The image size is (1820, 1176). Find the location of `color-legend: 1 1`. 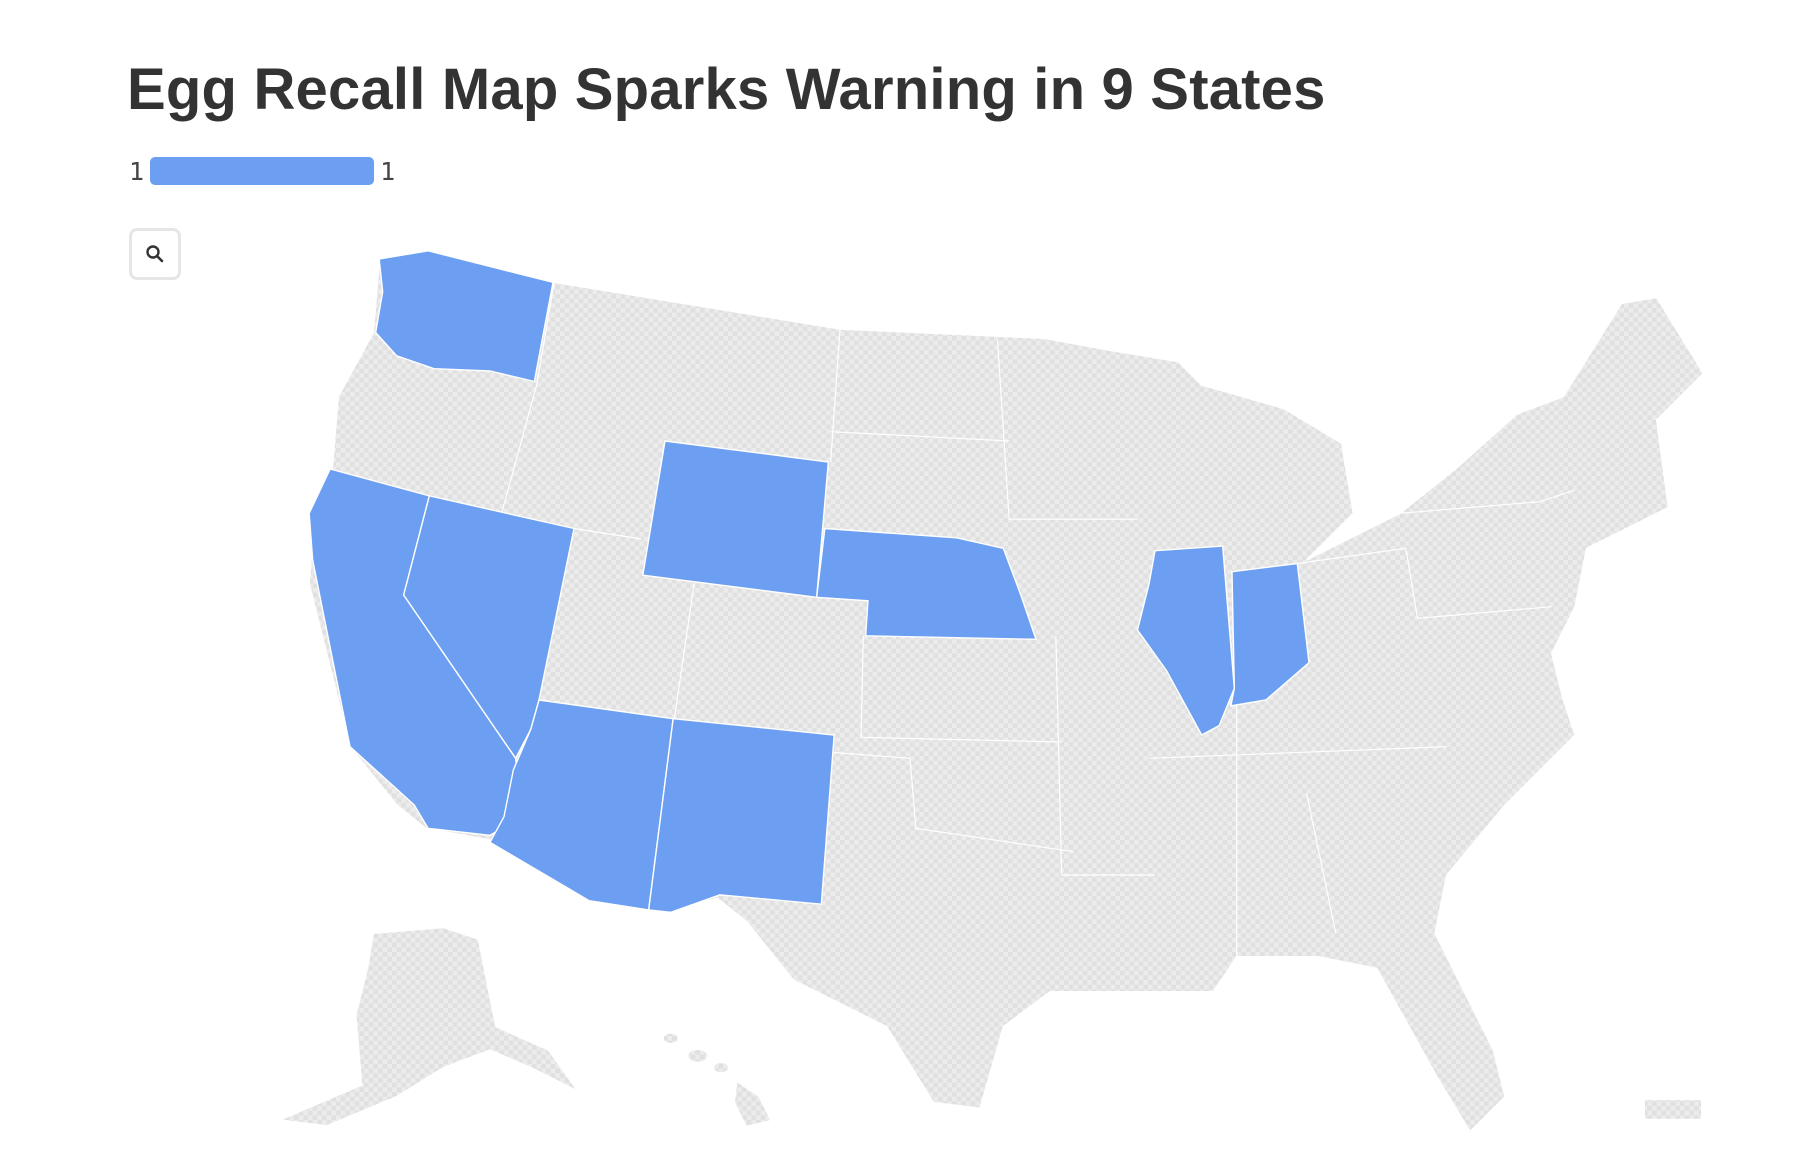

color-legend: 1 1 is located at coordinates (262, 171).